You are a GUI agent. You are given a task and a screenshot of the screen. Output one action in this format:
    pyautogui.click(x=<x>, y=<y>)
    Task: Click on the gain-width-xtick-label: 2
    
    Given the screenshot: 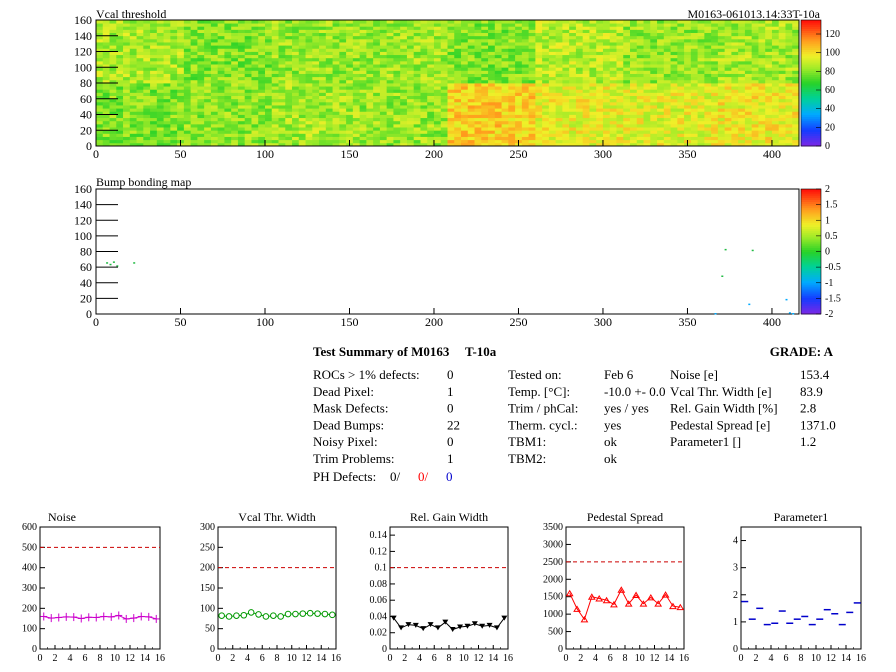 What is the action you would take?
    pyautogui.click(x=404, y=658)
    